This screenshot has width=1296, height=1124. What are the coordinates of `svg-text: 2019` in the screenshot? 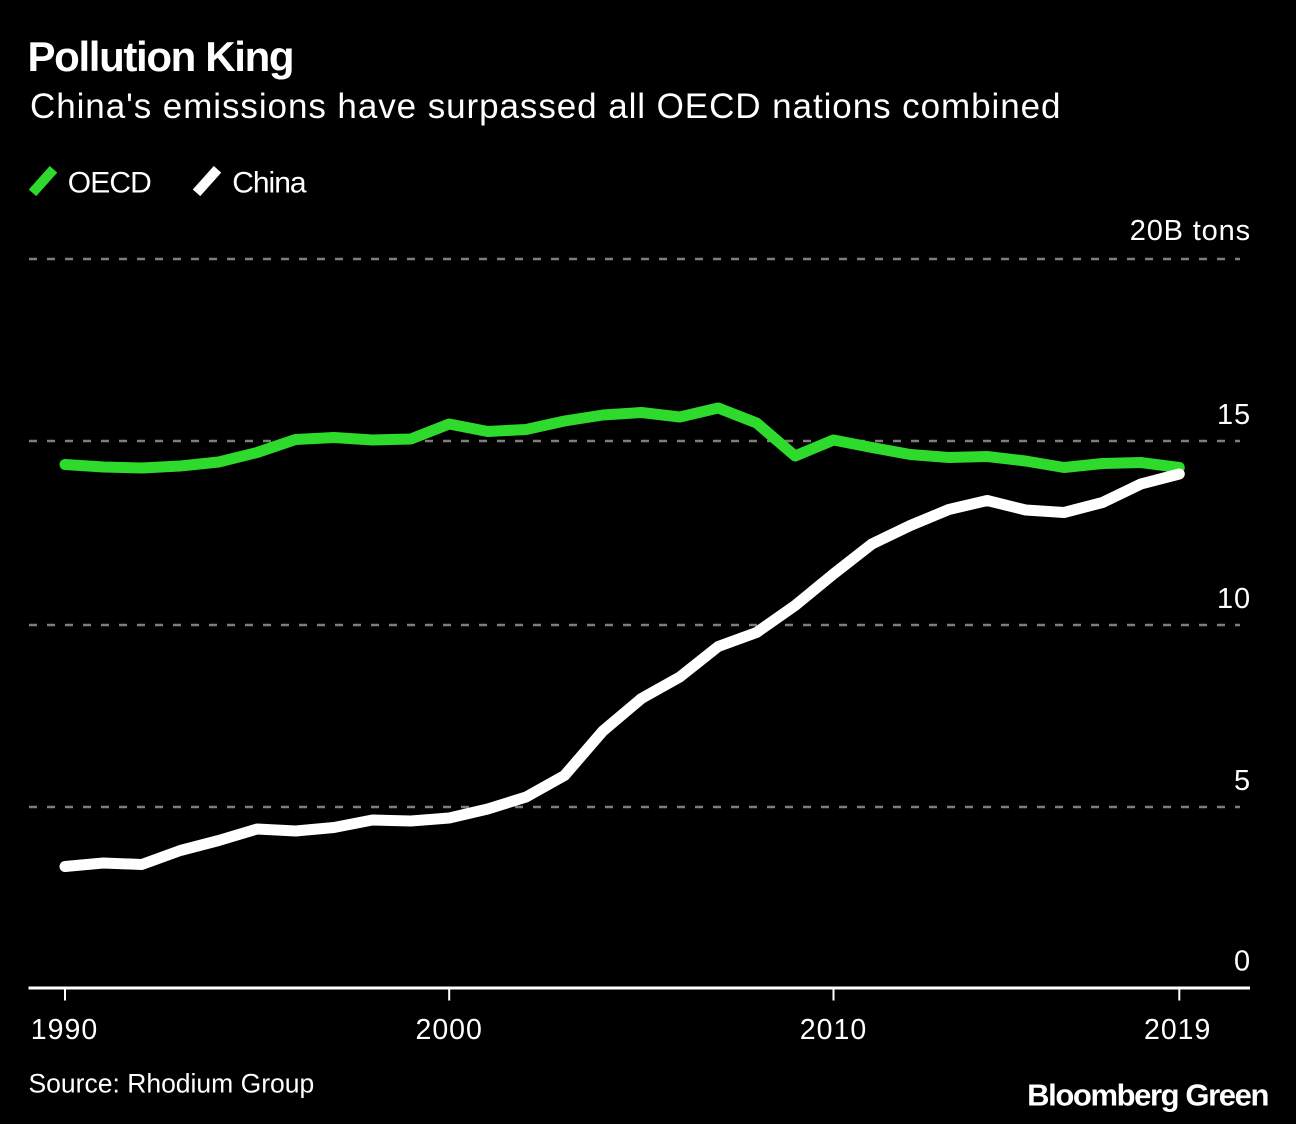 It's located at (1177, 1030).